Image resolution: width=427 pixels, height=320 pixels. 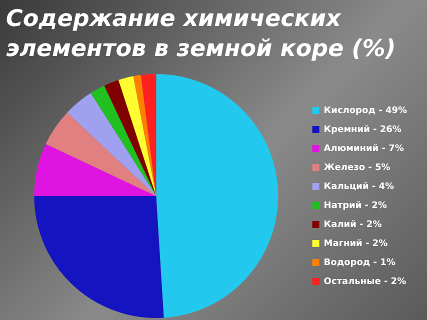 I want to click on legend-label: Остальные - 2%, so click(x=365, y=281).